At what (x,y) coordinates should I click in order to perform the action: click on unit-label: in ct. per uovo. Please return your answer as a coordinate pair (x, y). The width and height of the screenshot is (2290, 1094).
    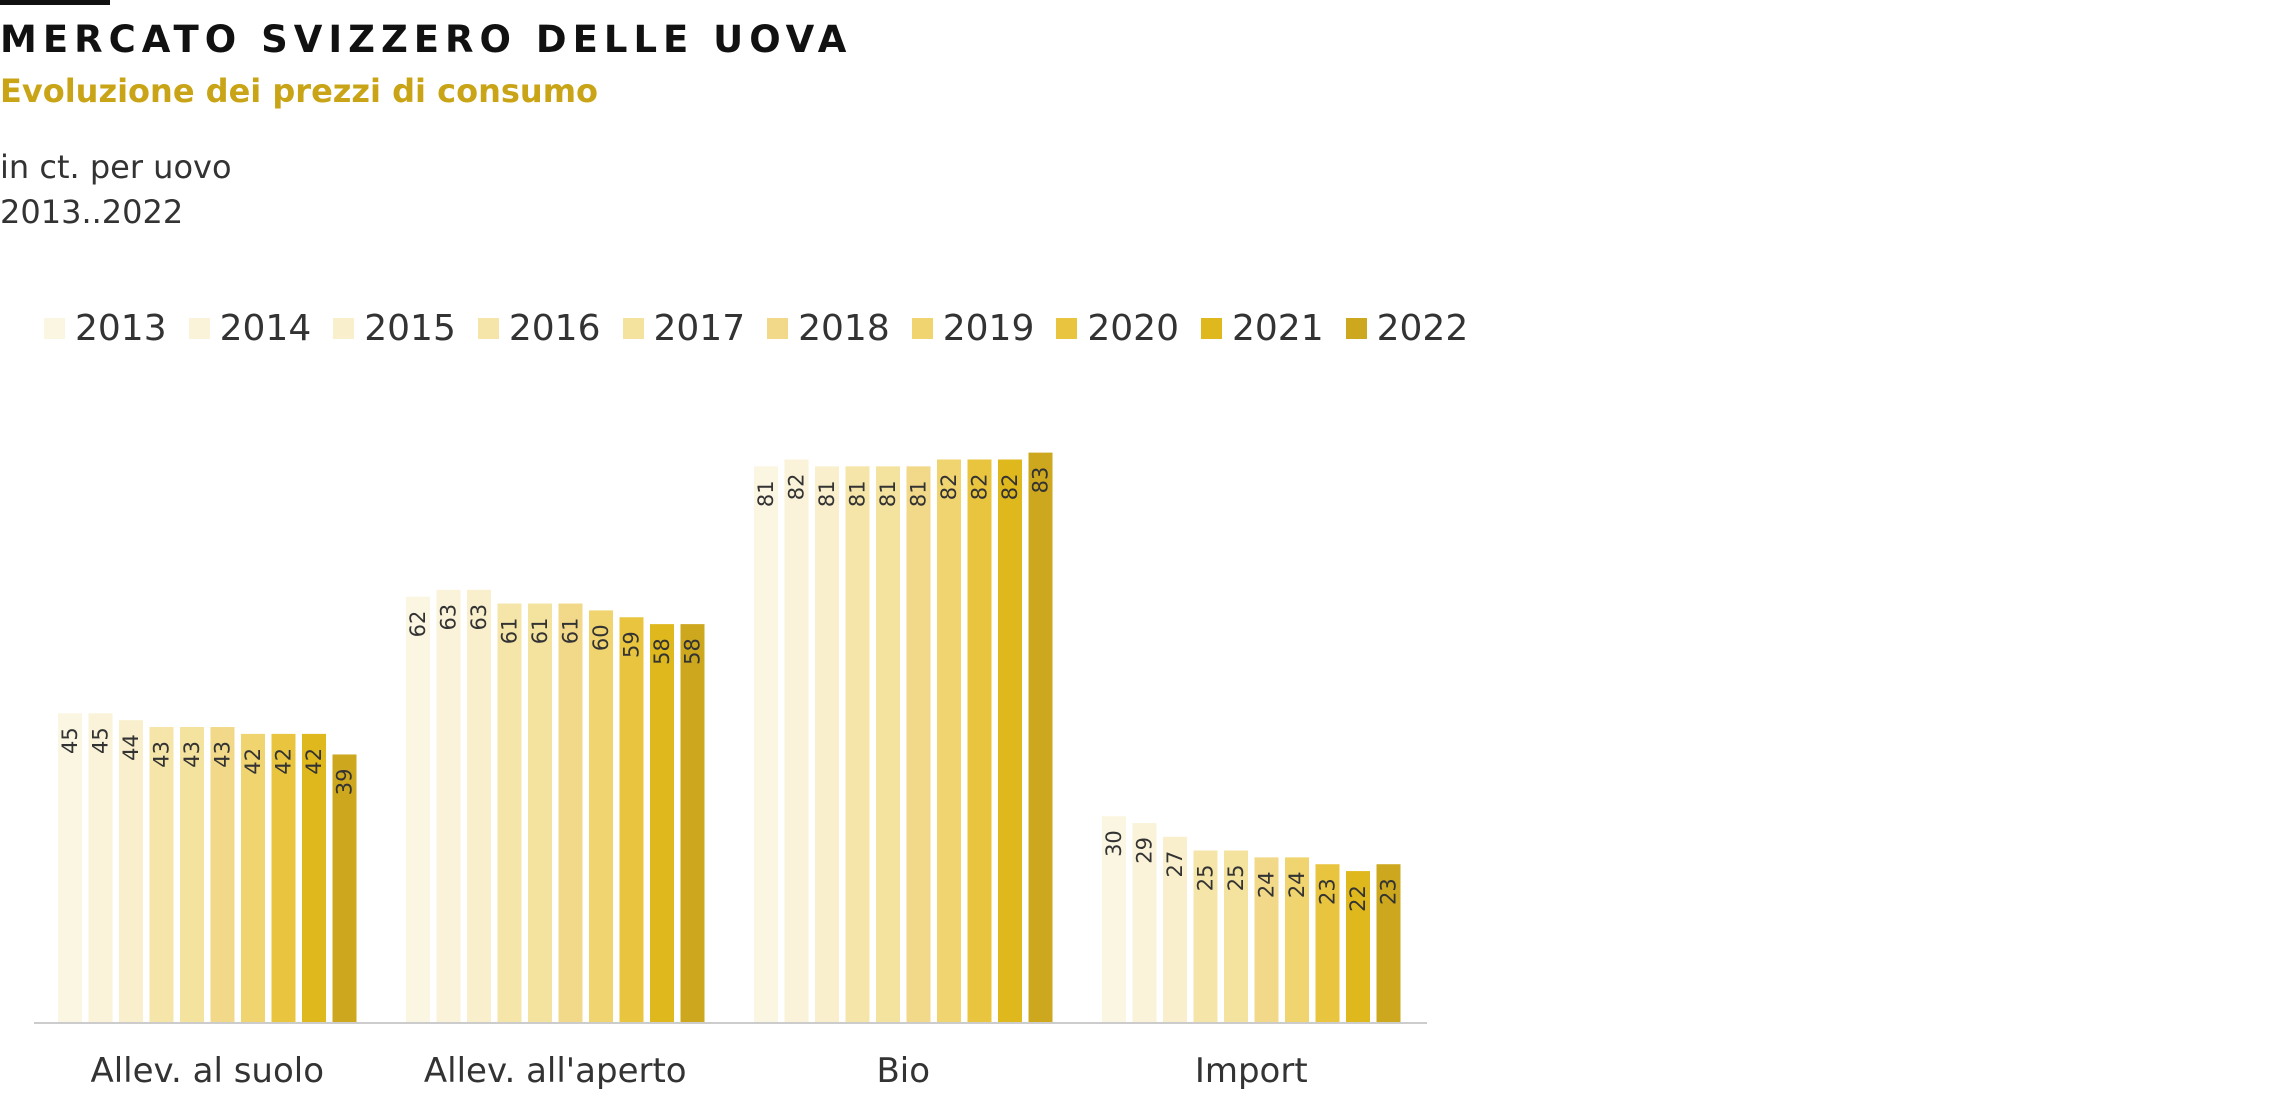
    Looking at the image, I should click on (116, 167).